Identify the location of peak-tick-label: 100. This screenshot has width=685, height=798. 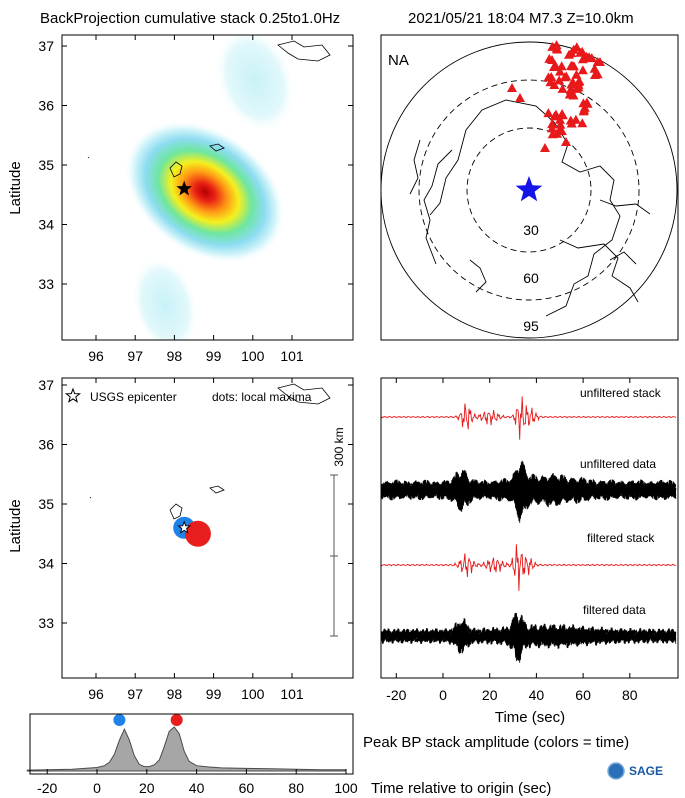
(346, 788).